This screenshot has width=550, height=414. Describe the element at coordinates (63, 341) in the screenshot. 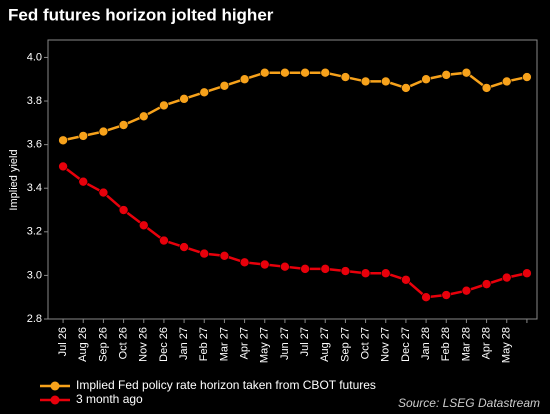

I see `x-tick-label: Jul 26` at that location.